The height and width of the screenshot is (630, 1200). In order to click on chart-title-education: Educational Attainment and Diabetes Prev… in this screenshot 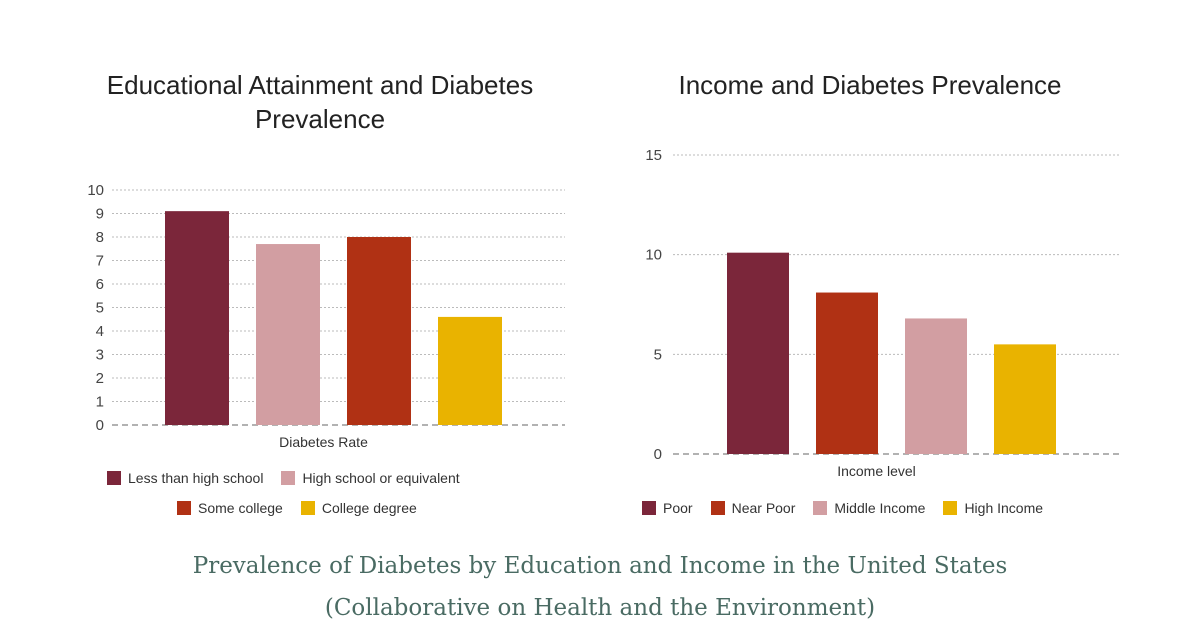, I will do `click(320, 102)`.